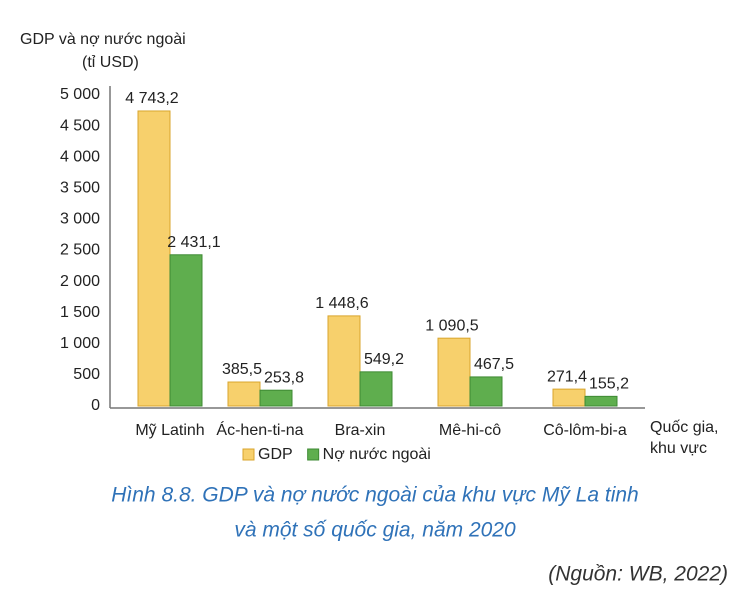  I want to click on data-label: 4 743,2, so click(151, 98).